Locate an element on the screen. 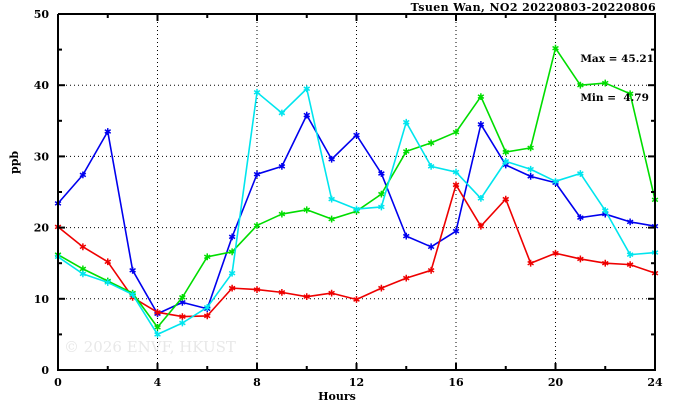 This screenshot has width=674, height=409. y-tick-label: 50 is located at coordinates (42, 14).